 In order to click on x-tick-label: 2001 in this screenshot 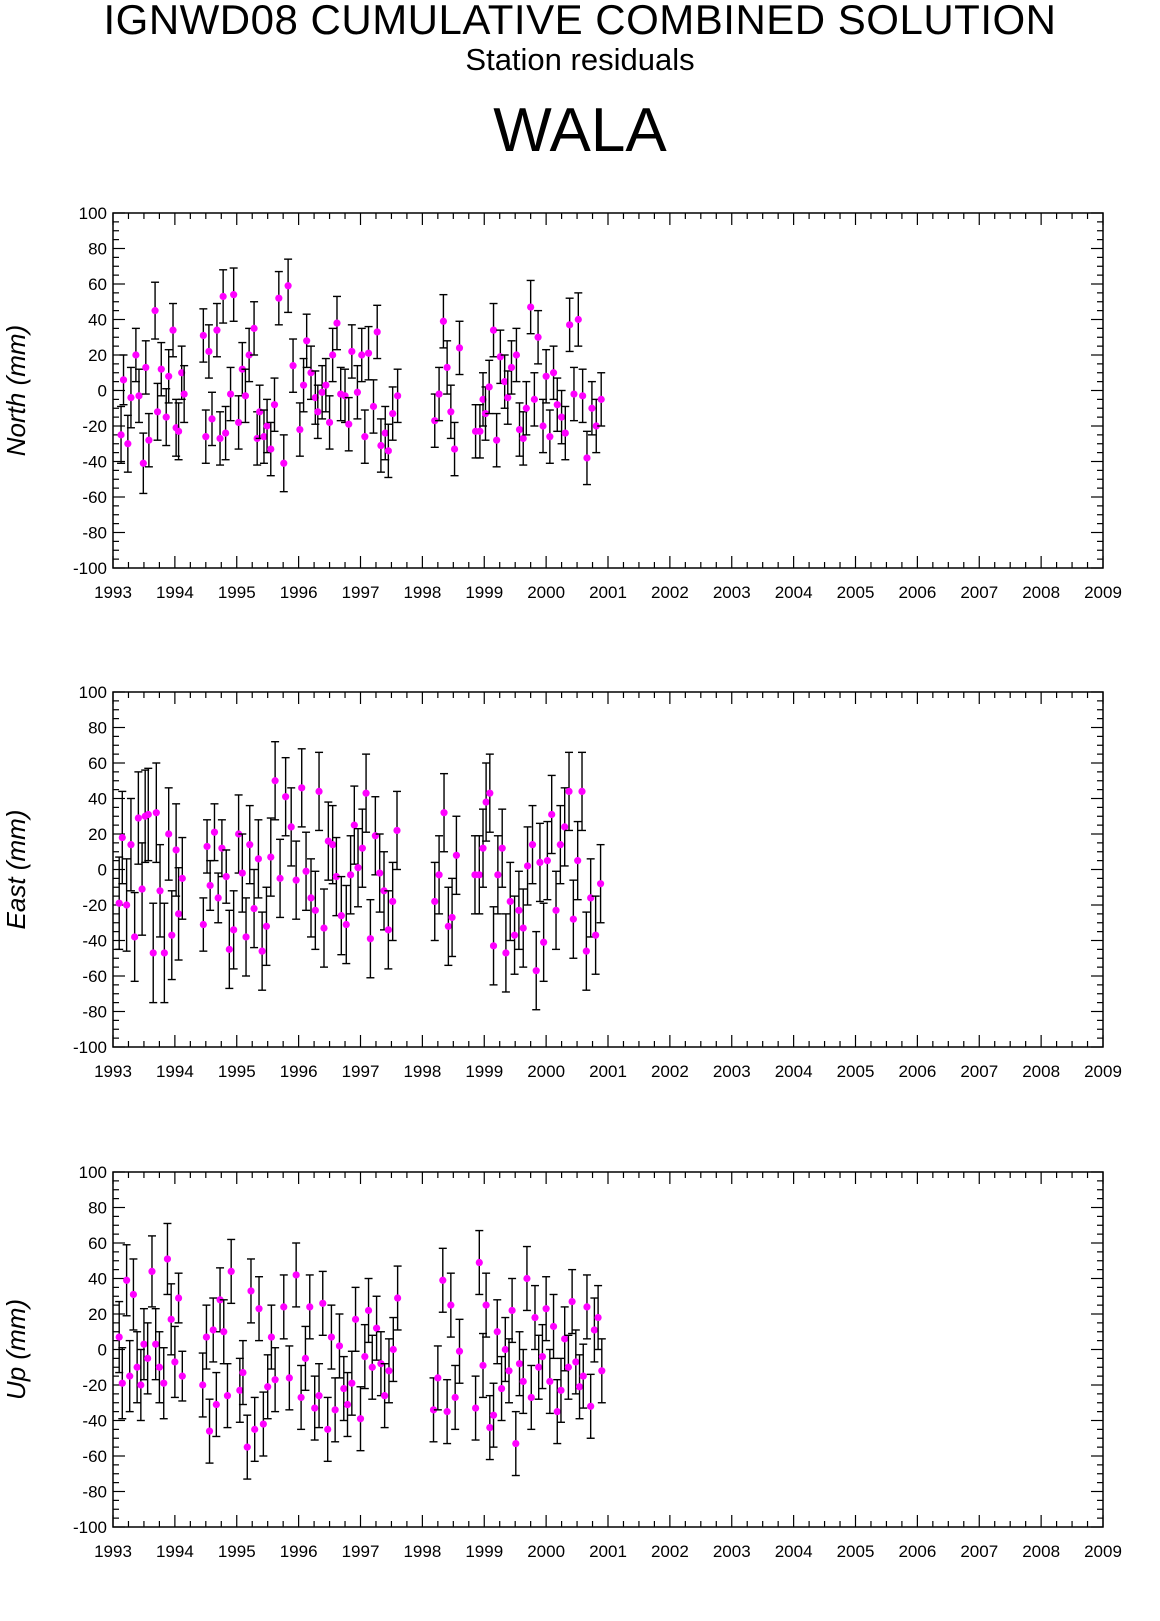, I will do `click(608, 592)`.